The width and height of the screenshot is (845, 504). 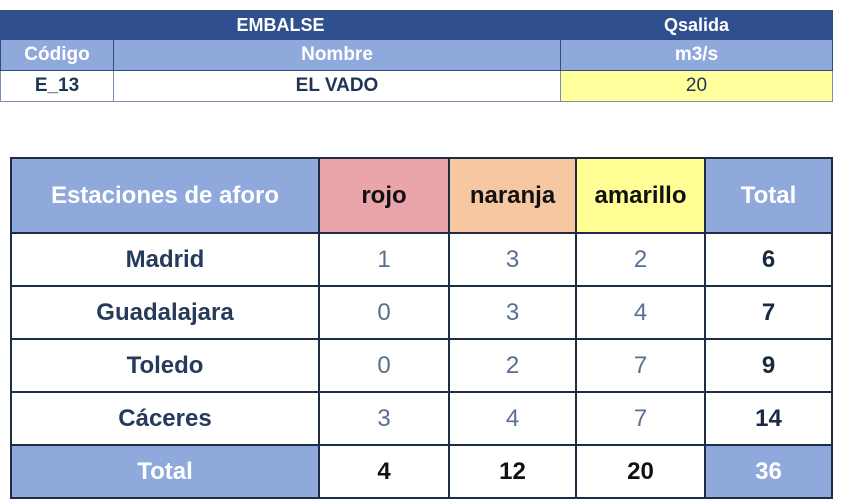 I want to click on reservoir-subheader-row: Código Nombre m3/s, so click(x=416, y=55).